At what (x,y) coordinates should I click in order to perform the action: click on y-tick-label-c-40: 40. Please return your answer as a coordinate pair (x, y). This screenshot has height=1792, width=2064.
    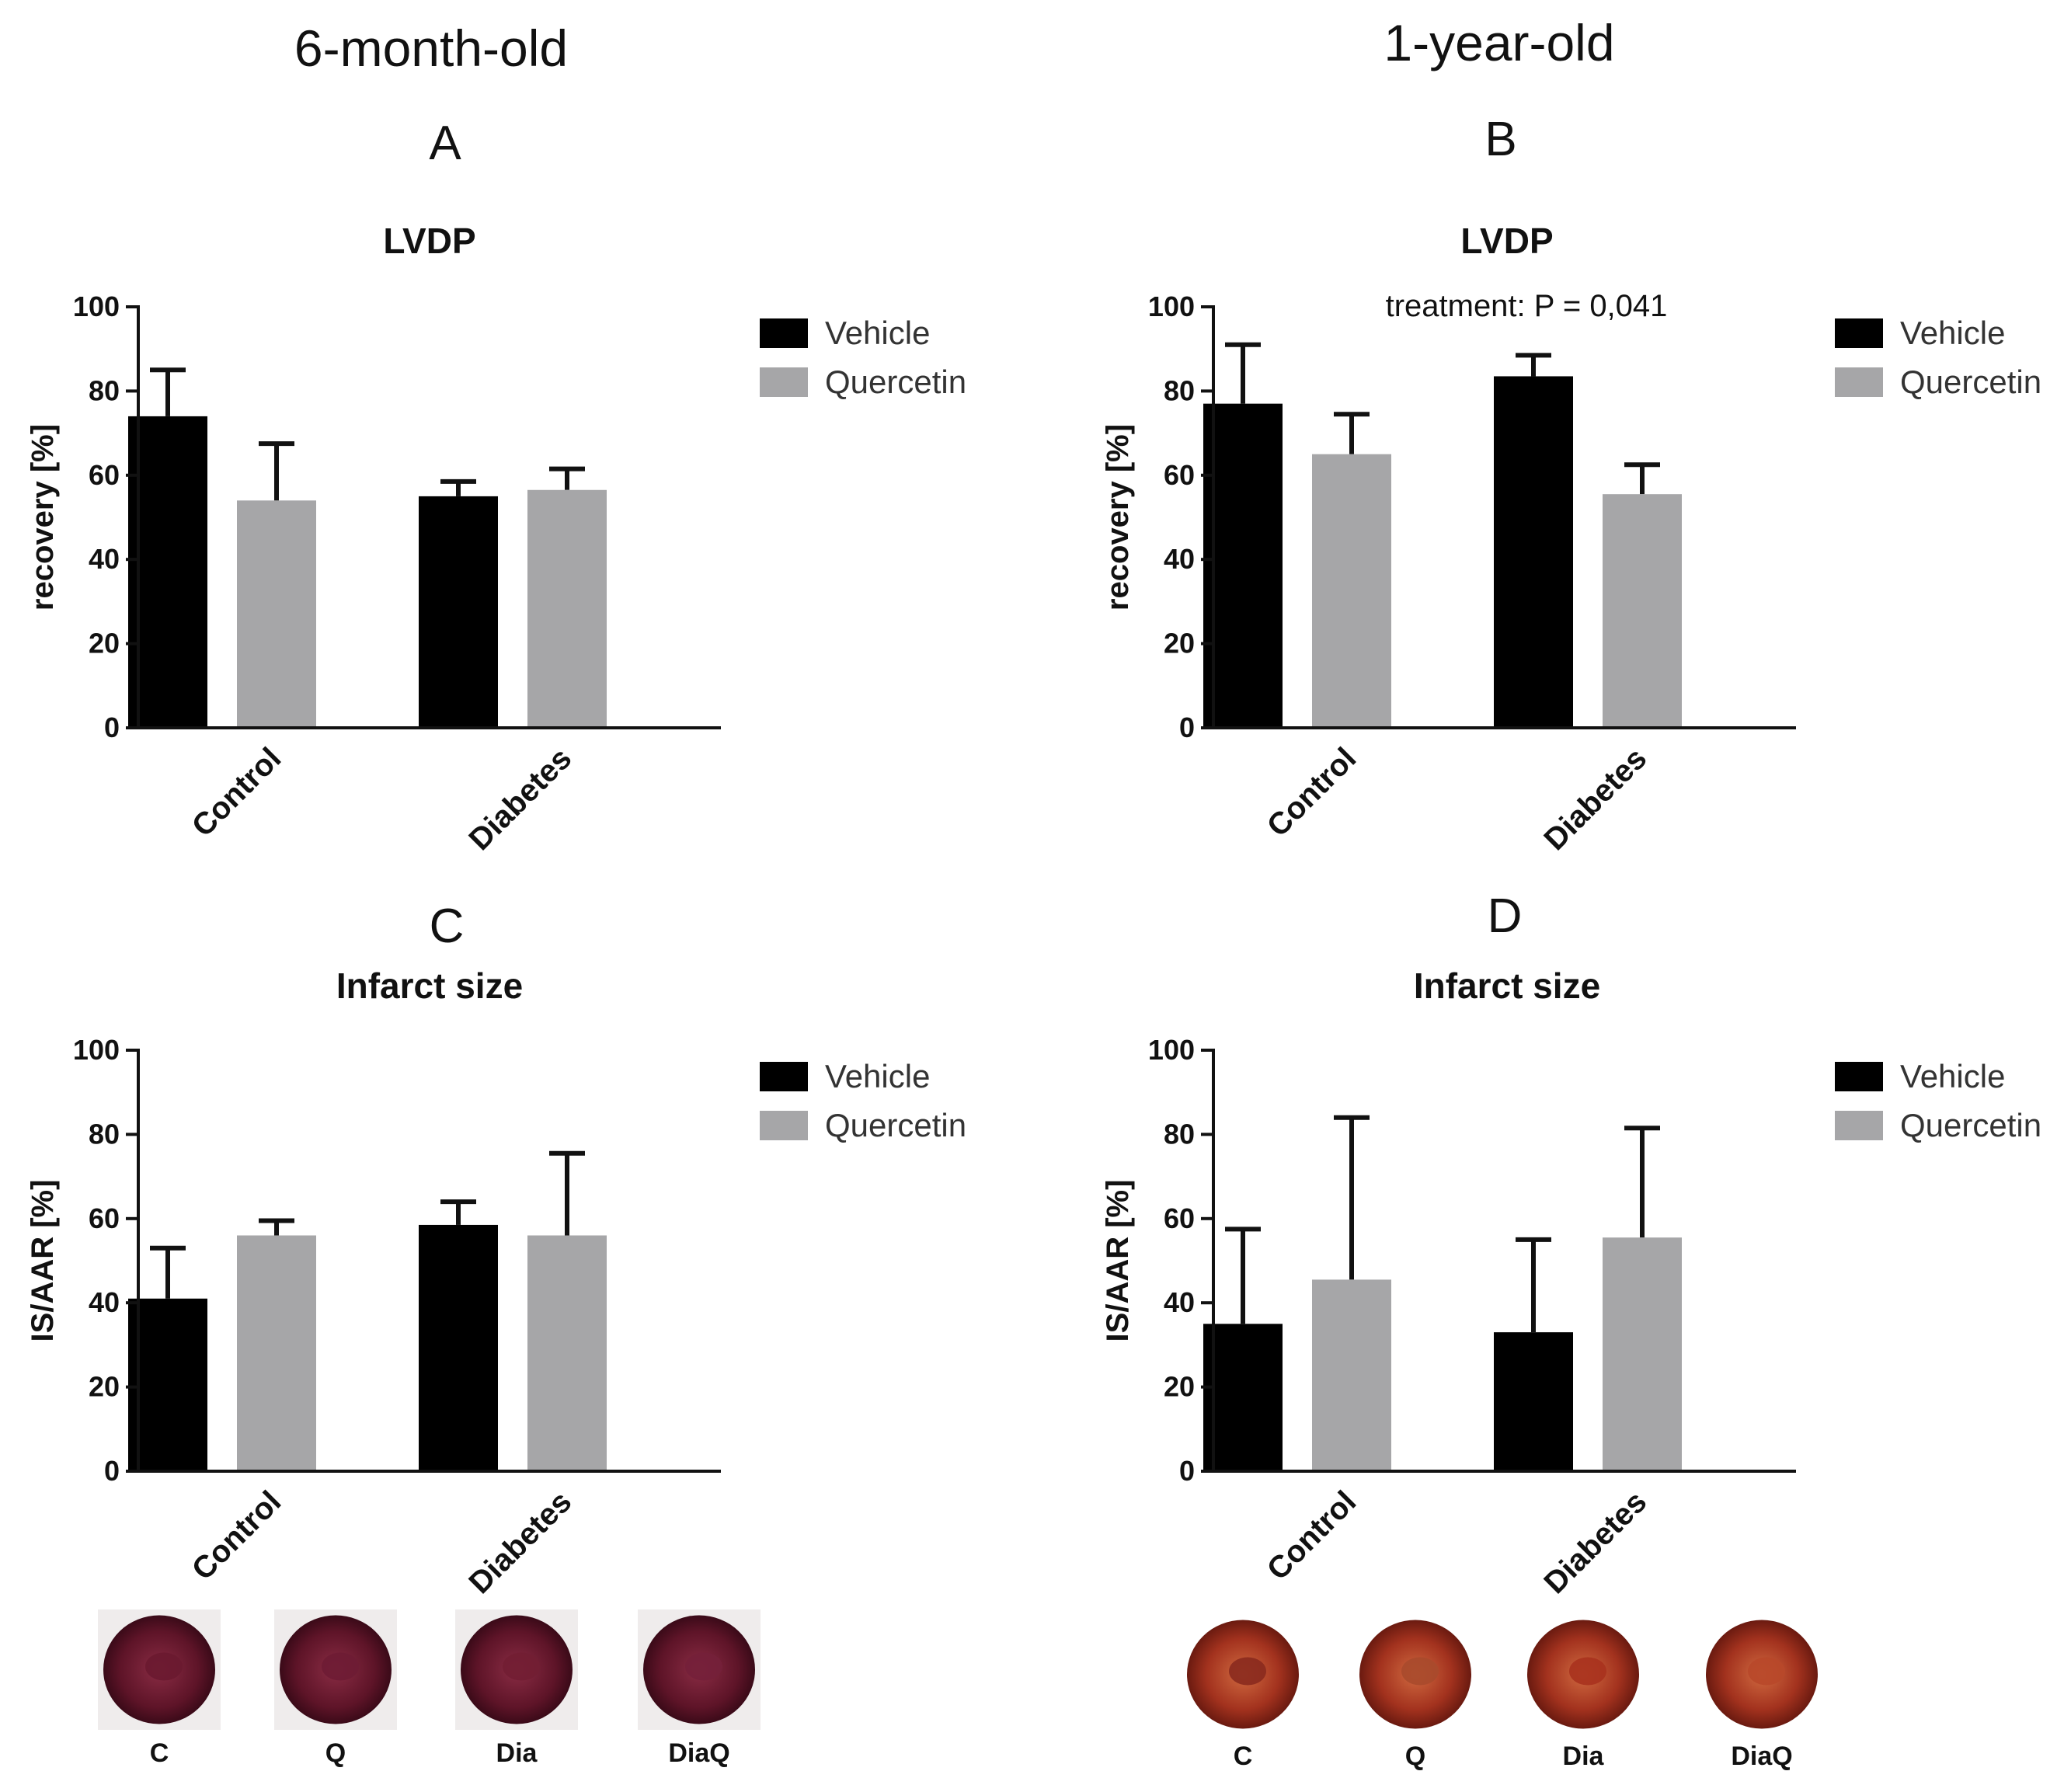
    Looking at the image, I should click on (104, 1302).